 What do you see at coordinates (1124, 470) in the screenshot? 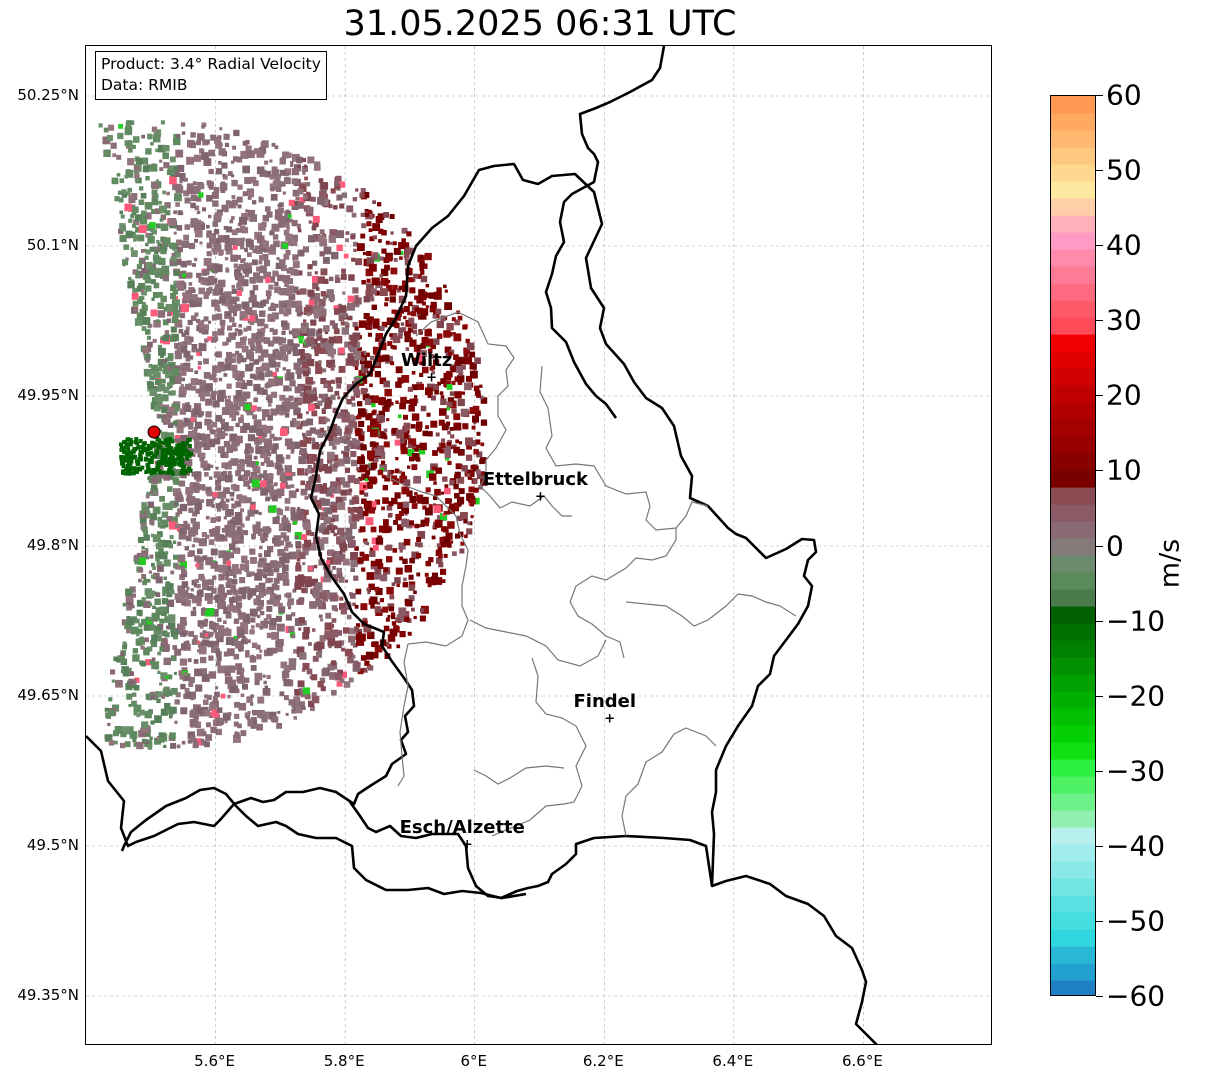
I see `colorbar-tick-label: 10` at bounding box center [1124, 470].